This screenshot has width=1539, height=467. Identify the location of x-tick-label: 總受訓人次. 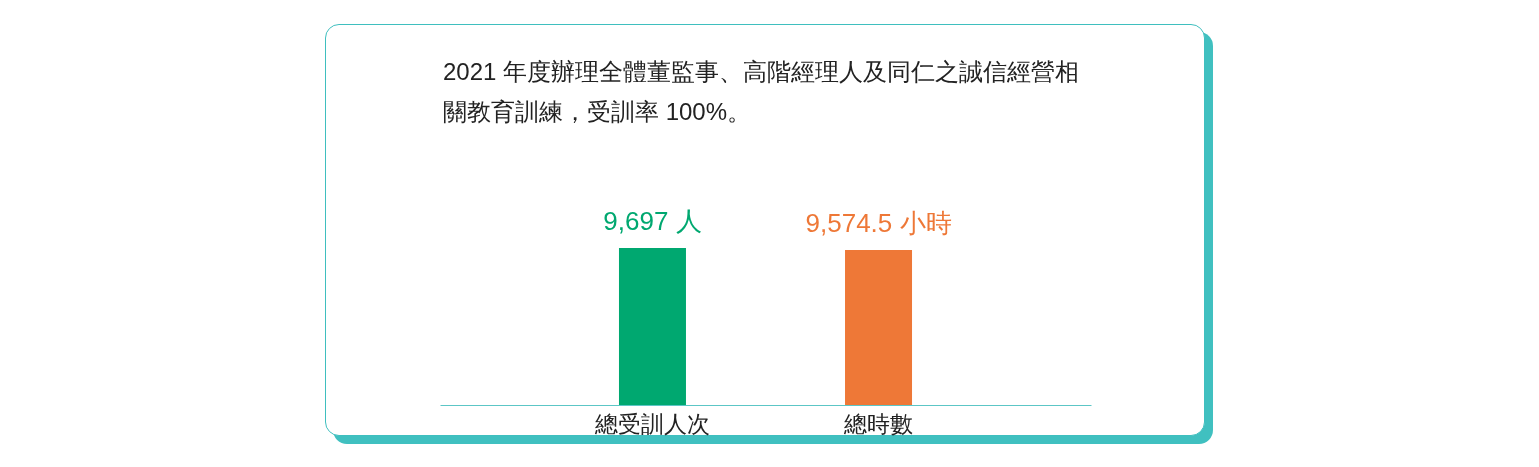
(651, 423).